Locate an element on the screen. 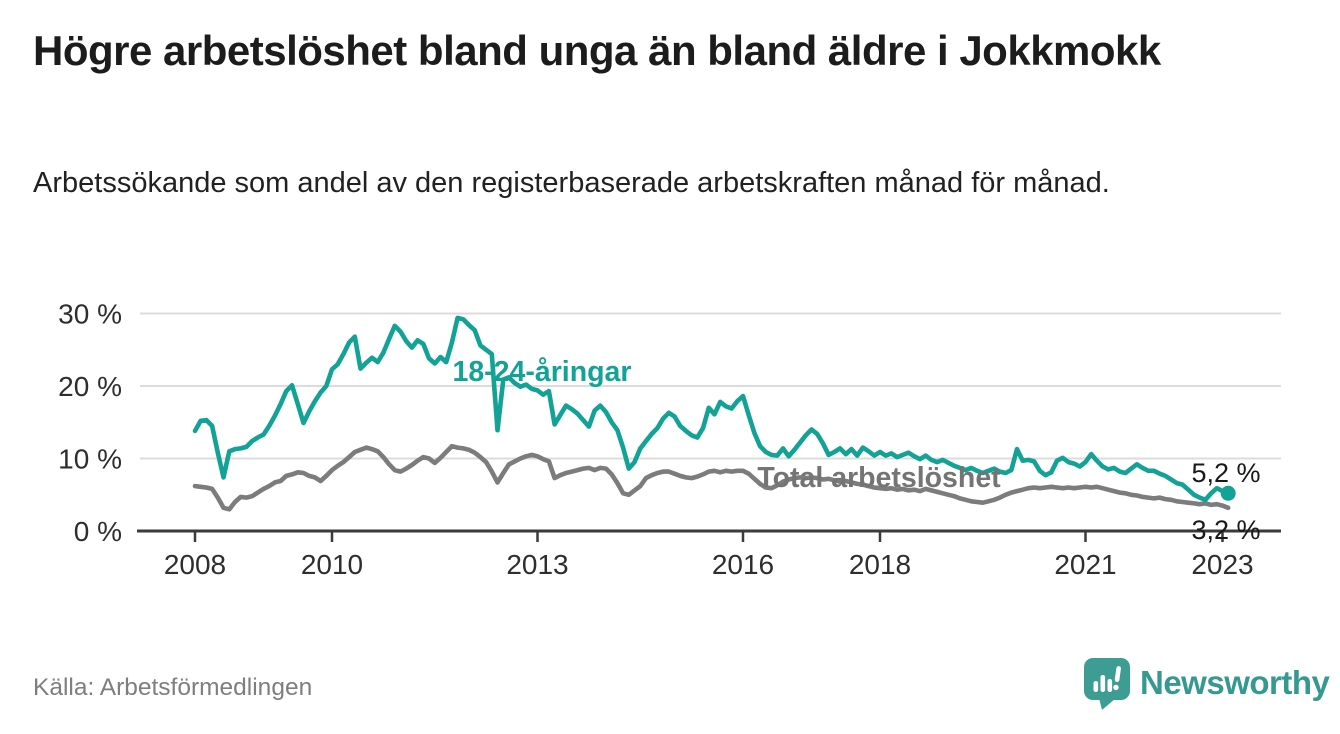 The height and width of the screenshot is (734, 1340). newsworthy-logo: Newsworthy is located at coordinates (1206, 683).